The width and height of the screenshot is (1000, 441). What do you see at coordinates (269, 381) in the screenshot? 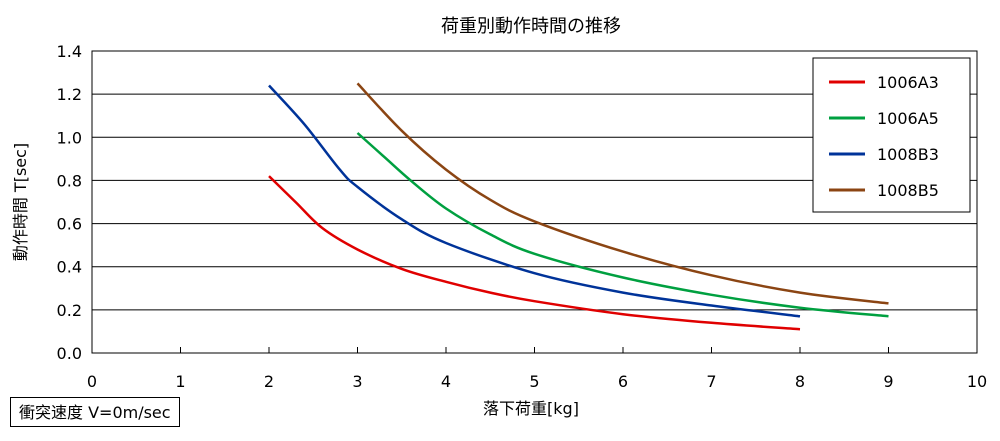
I see `x-tick-label: 2` at bounding box center [269, 381].